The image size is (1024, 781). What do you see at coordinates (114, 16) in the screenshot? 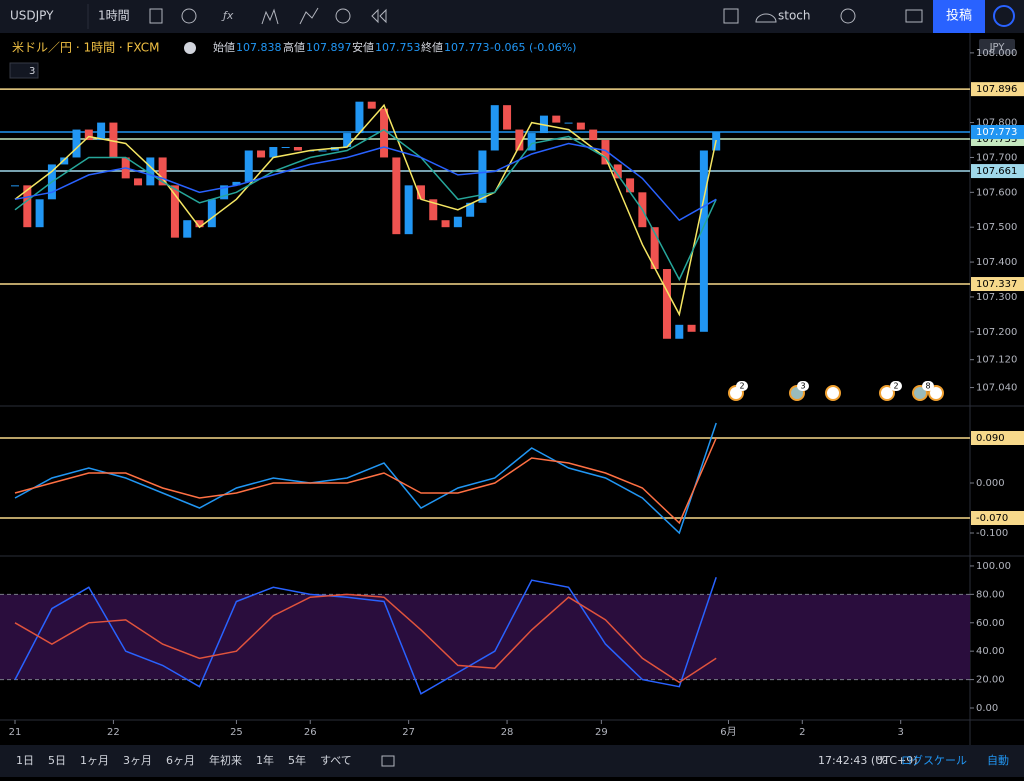
I see `interval: 1時間` at bounding box center [114, 16].